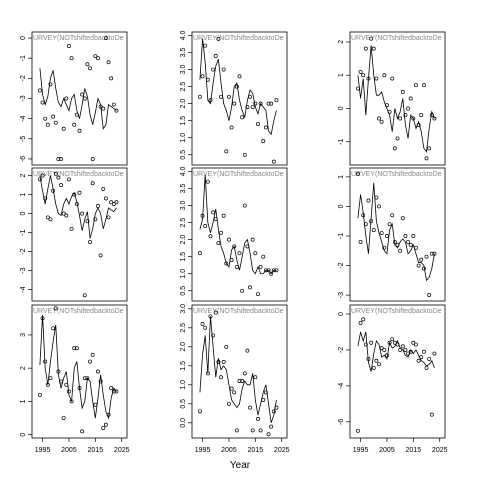 This screenshot has height=480, width=480. Describe the element at coordinates (183, 87) in the screenshot. I see `y-tick-label: 2.5` at that location.